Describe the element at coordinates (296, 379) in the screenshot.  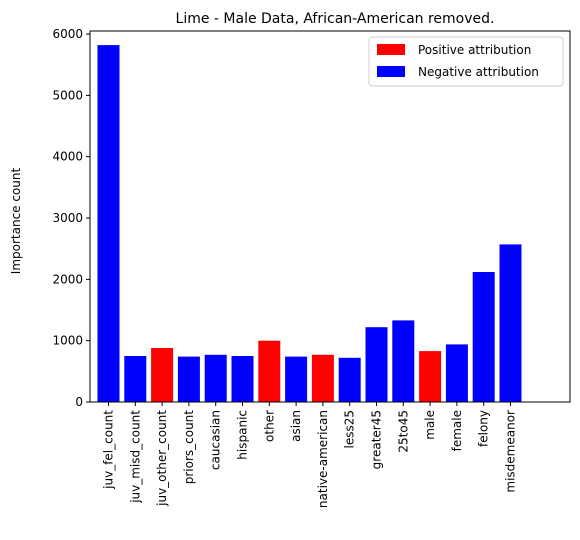
I see `bar-asian` at that location.